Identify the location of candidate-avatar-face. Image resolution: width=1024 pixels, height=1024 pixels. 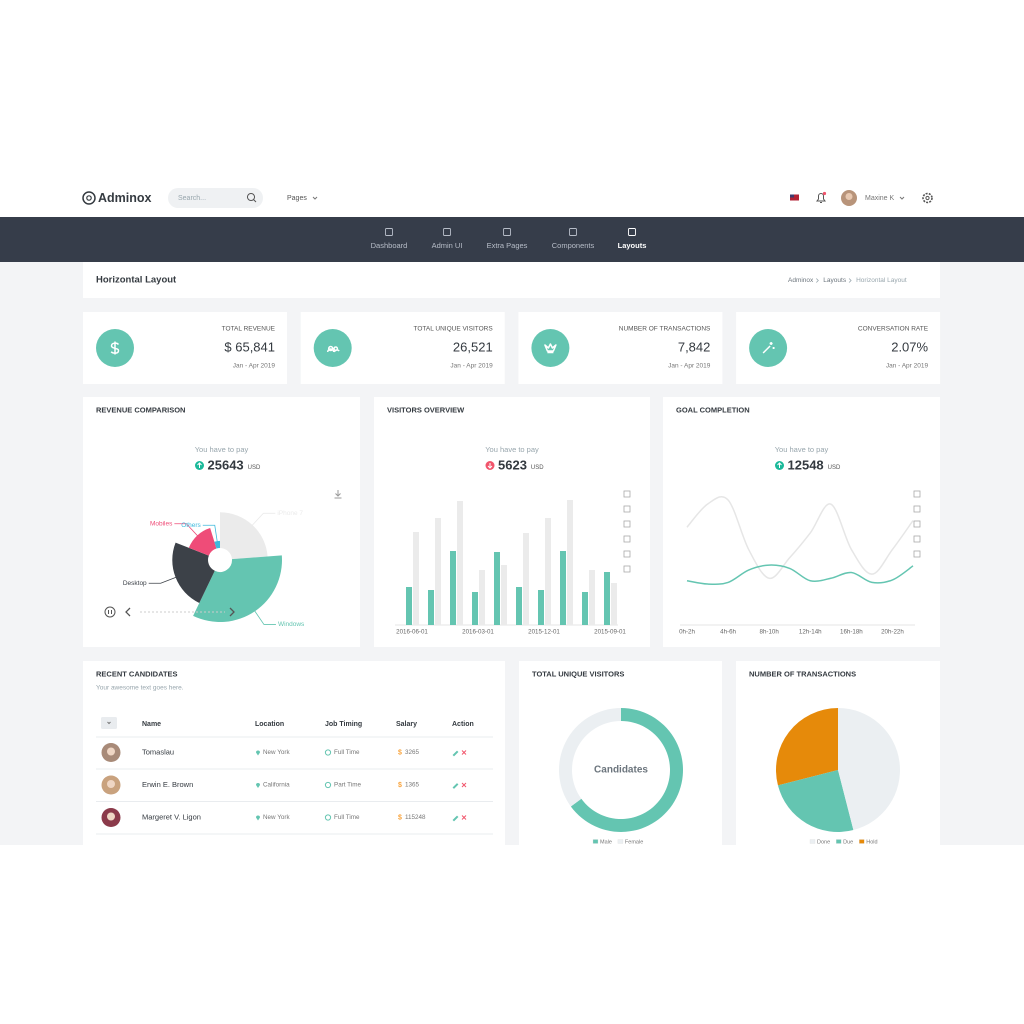
(111, 816).